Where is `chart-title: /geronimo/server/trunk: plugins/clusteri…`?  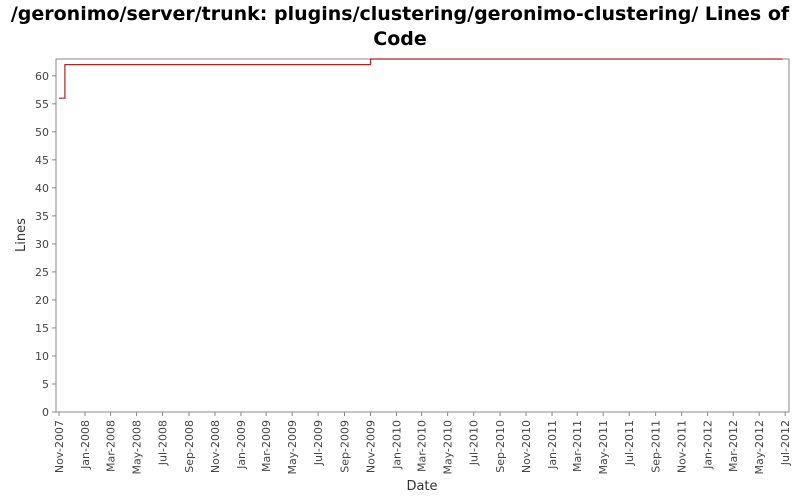
chart-title: /geronimo/server/trunk: plugins/clusteri… is located at coordinates (400, 27).